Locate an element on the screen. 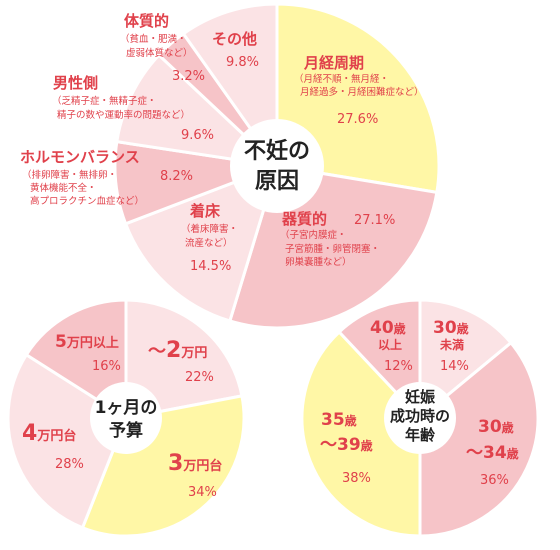  slice-name: 40歳 is located at coordinates (388, 328).